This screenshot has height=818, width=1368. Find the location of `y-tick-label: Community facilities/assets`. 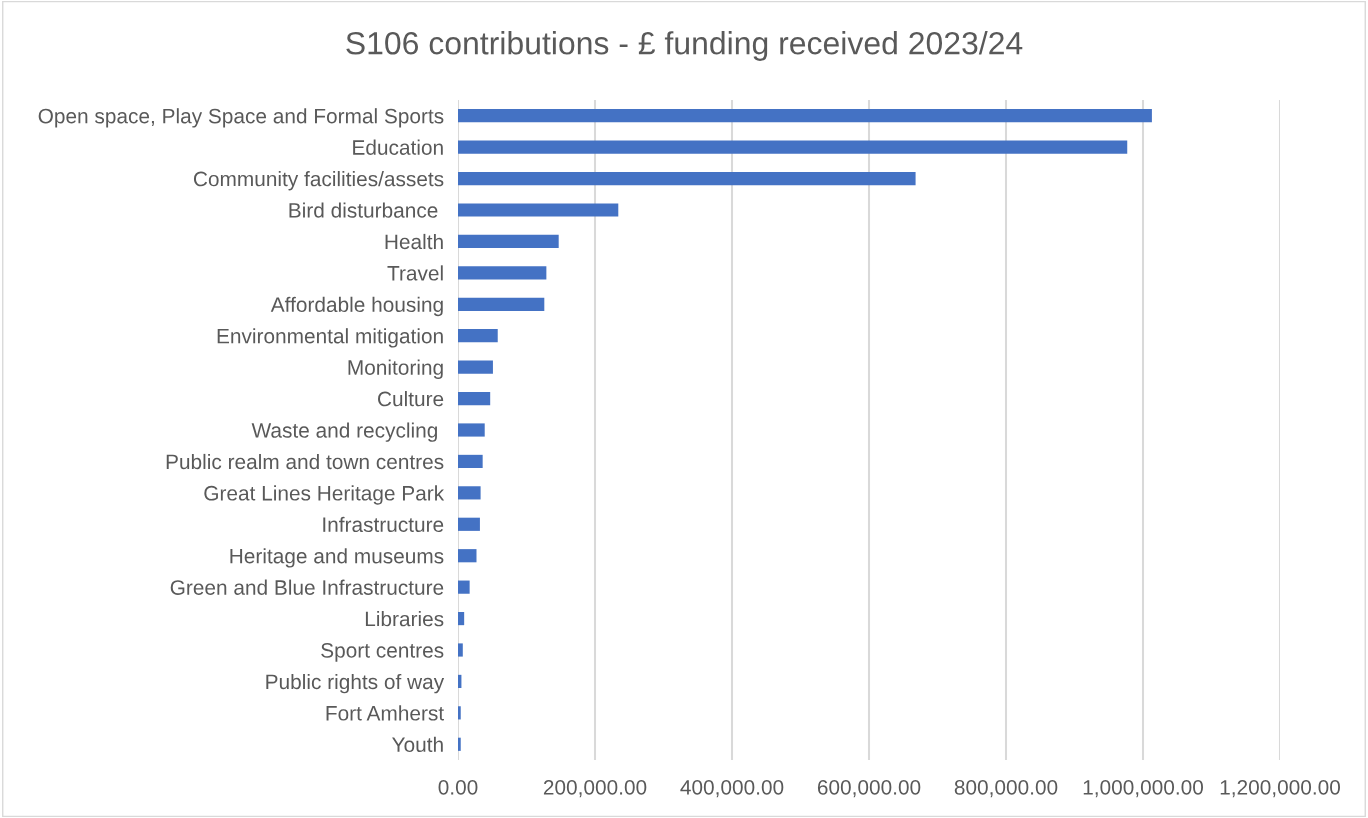

y-tick-label: Community facilities/assets is located at coordinates (318, 181).